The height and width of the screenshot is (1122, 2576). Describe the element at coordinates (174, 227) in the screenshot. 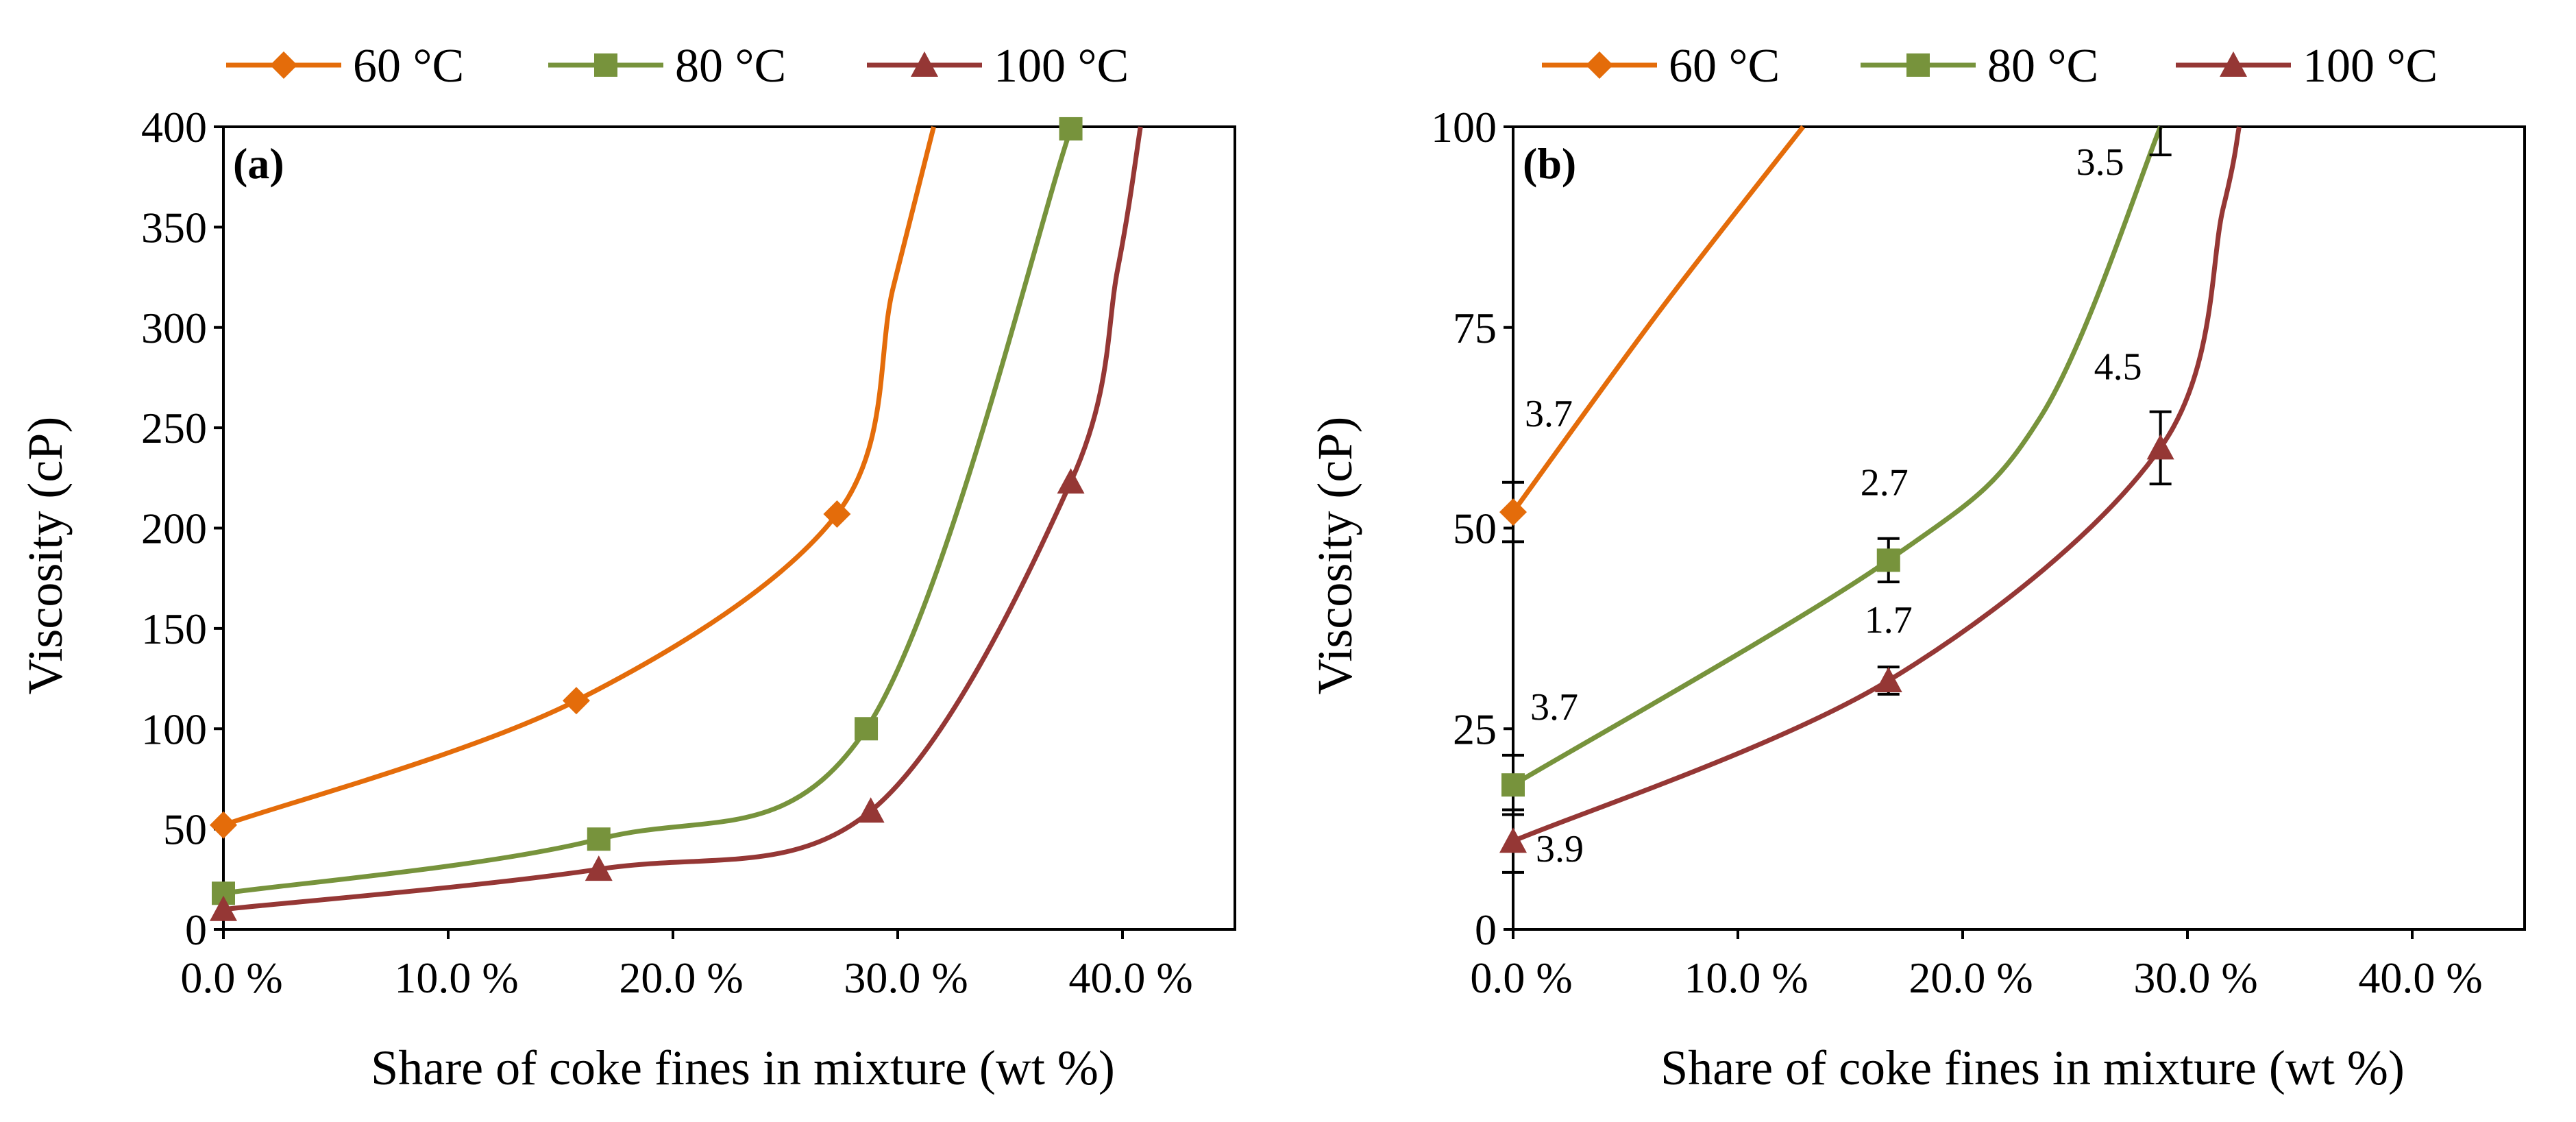

I see `y-tick-label: 350` at that location.